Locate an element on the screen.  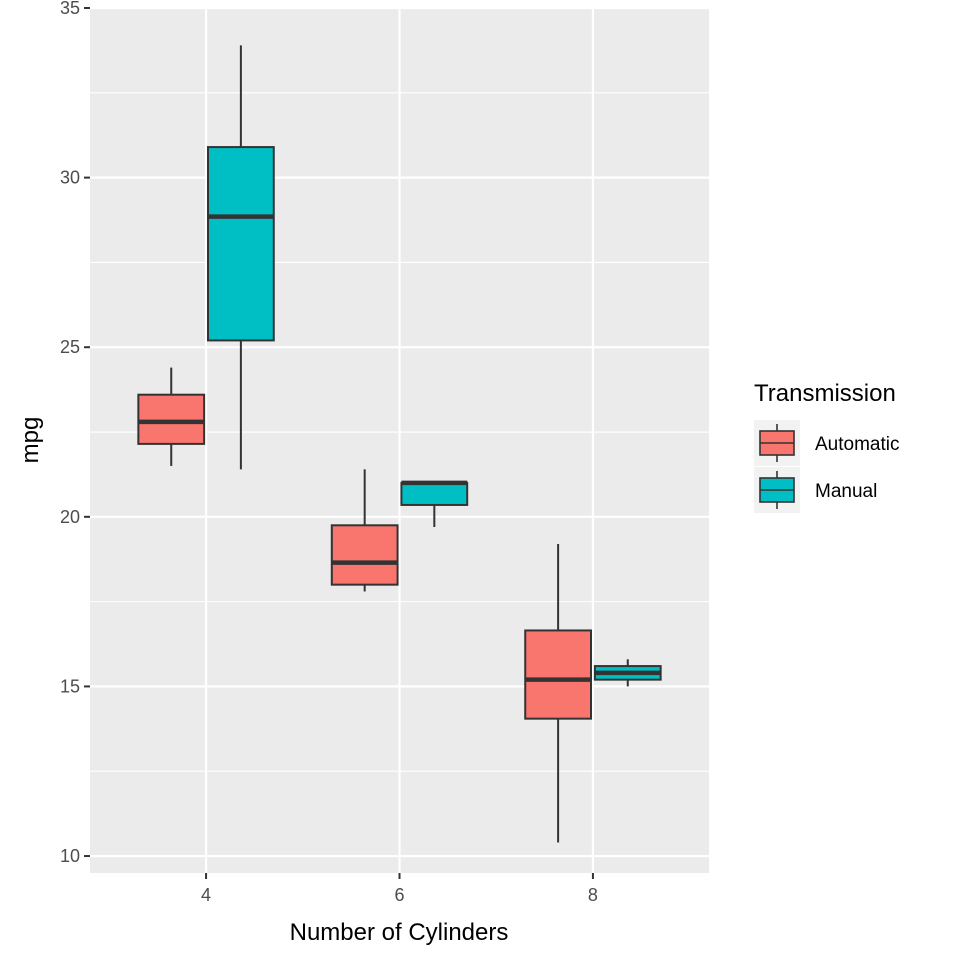
y-tick-label: 15 is located at coordinates (70, 686).